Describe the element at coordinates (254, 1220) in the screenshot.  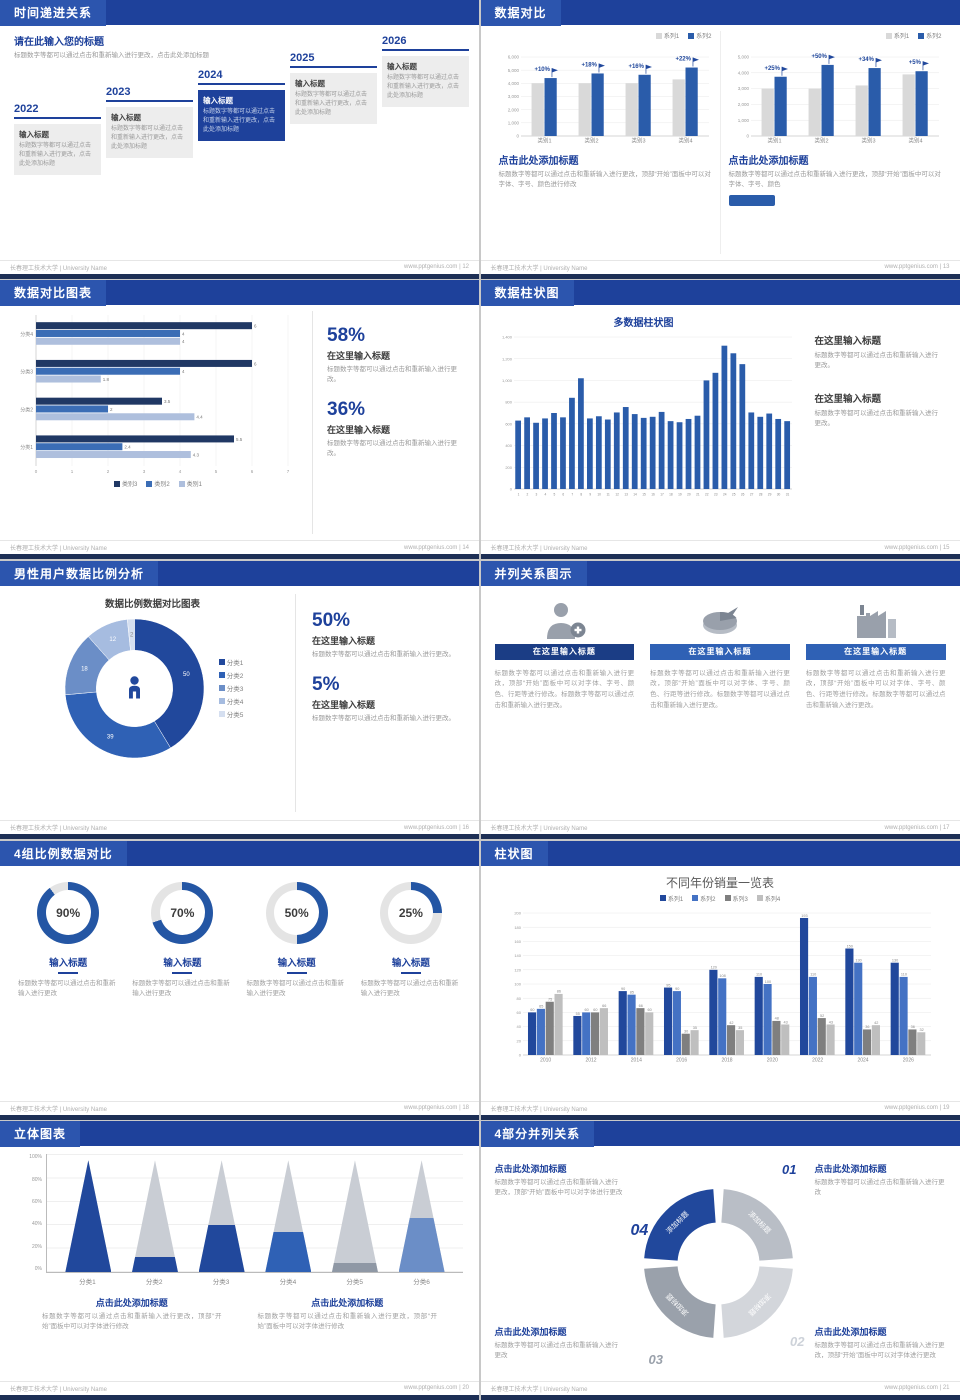
I see `plot-area: 分类1 分类2 分类3 分类4 分类5 分类6` at that location.